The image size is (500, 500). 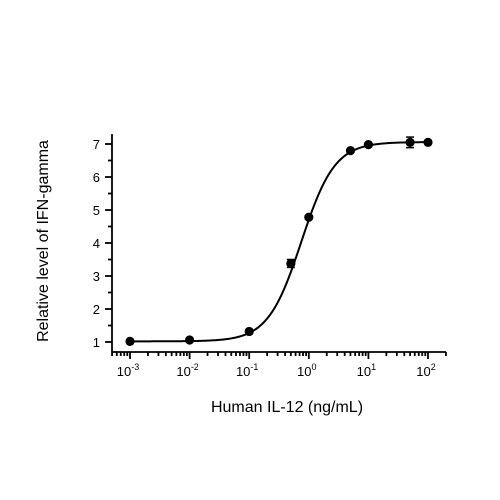 What do you see at coordinates (96, 309) in the screenshot?
I see `y-tick-label: 2` at bounding box center [96, 309].